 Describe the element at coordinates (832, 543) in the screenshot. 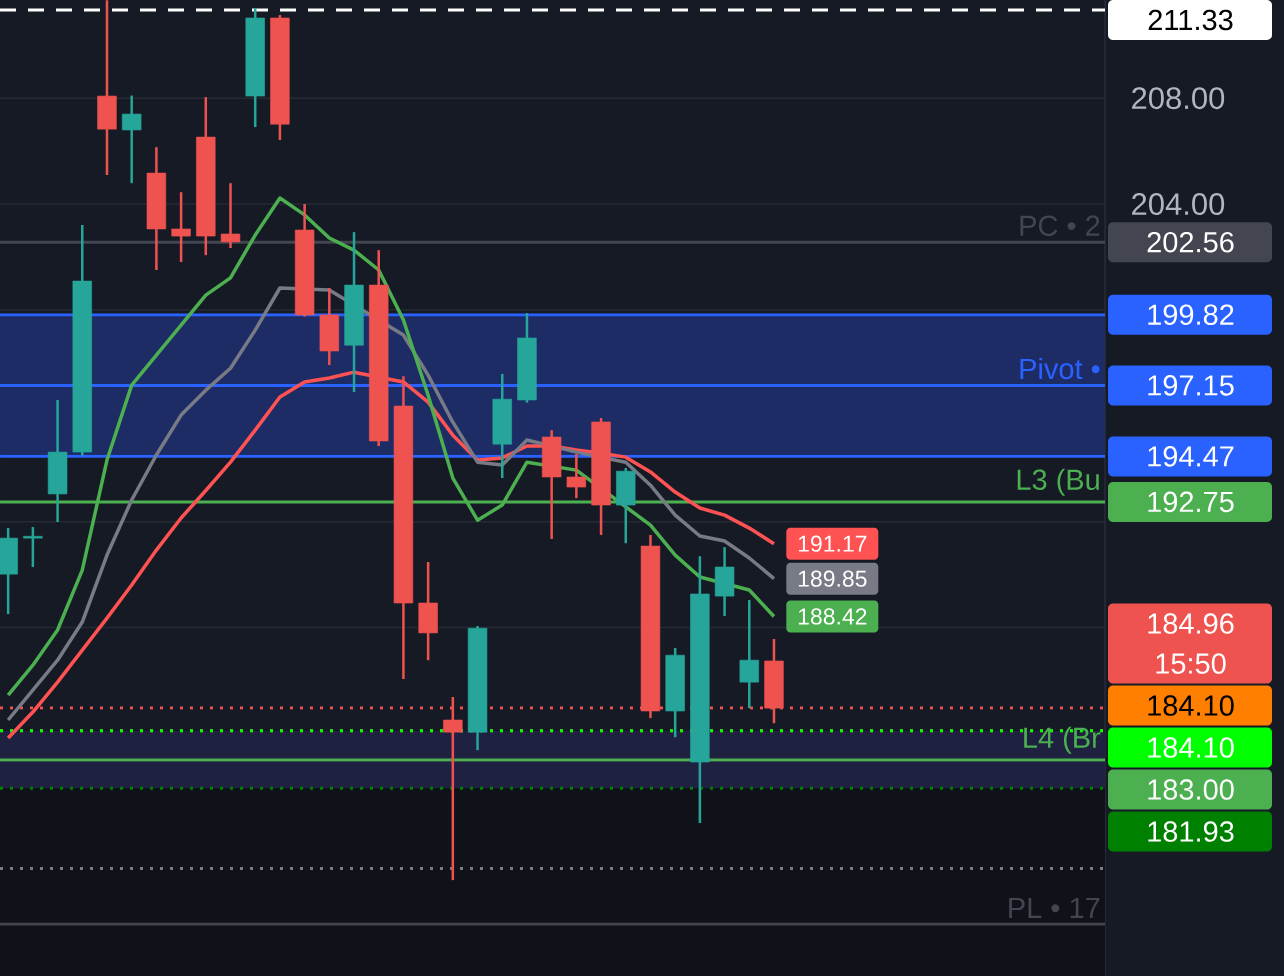

I see `data-label: 191.17` at that location.